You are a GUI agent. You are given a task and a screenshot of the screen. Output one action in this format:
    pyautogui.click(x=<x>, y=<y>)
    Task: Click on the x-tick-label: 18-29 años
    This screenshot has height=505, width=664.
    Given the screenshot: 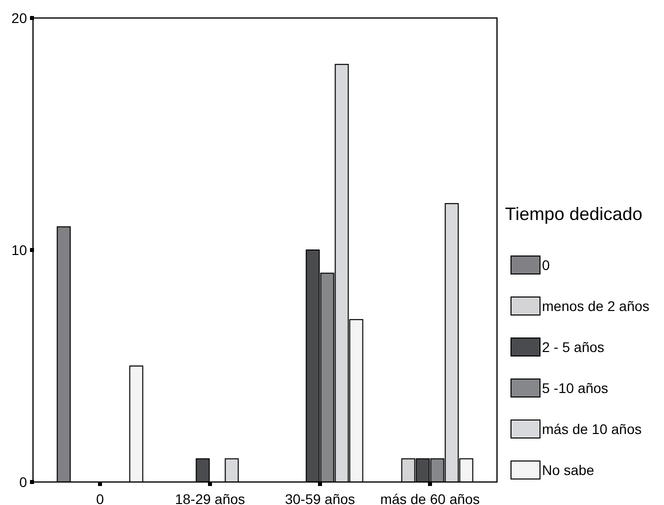 What is the action you would take?
    pyautogui.click(x=210, y=498)
    